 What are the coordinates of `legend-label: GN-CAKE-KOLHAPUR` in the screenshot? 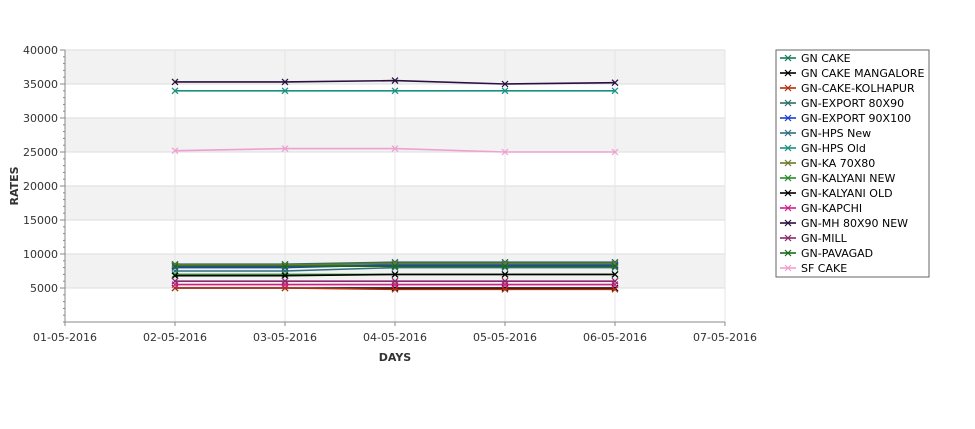 It's located at (858, 88).